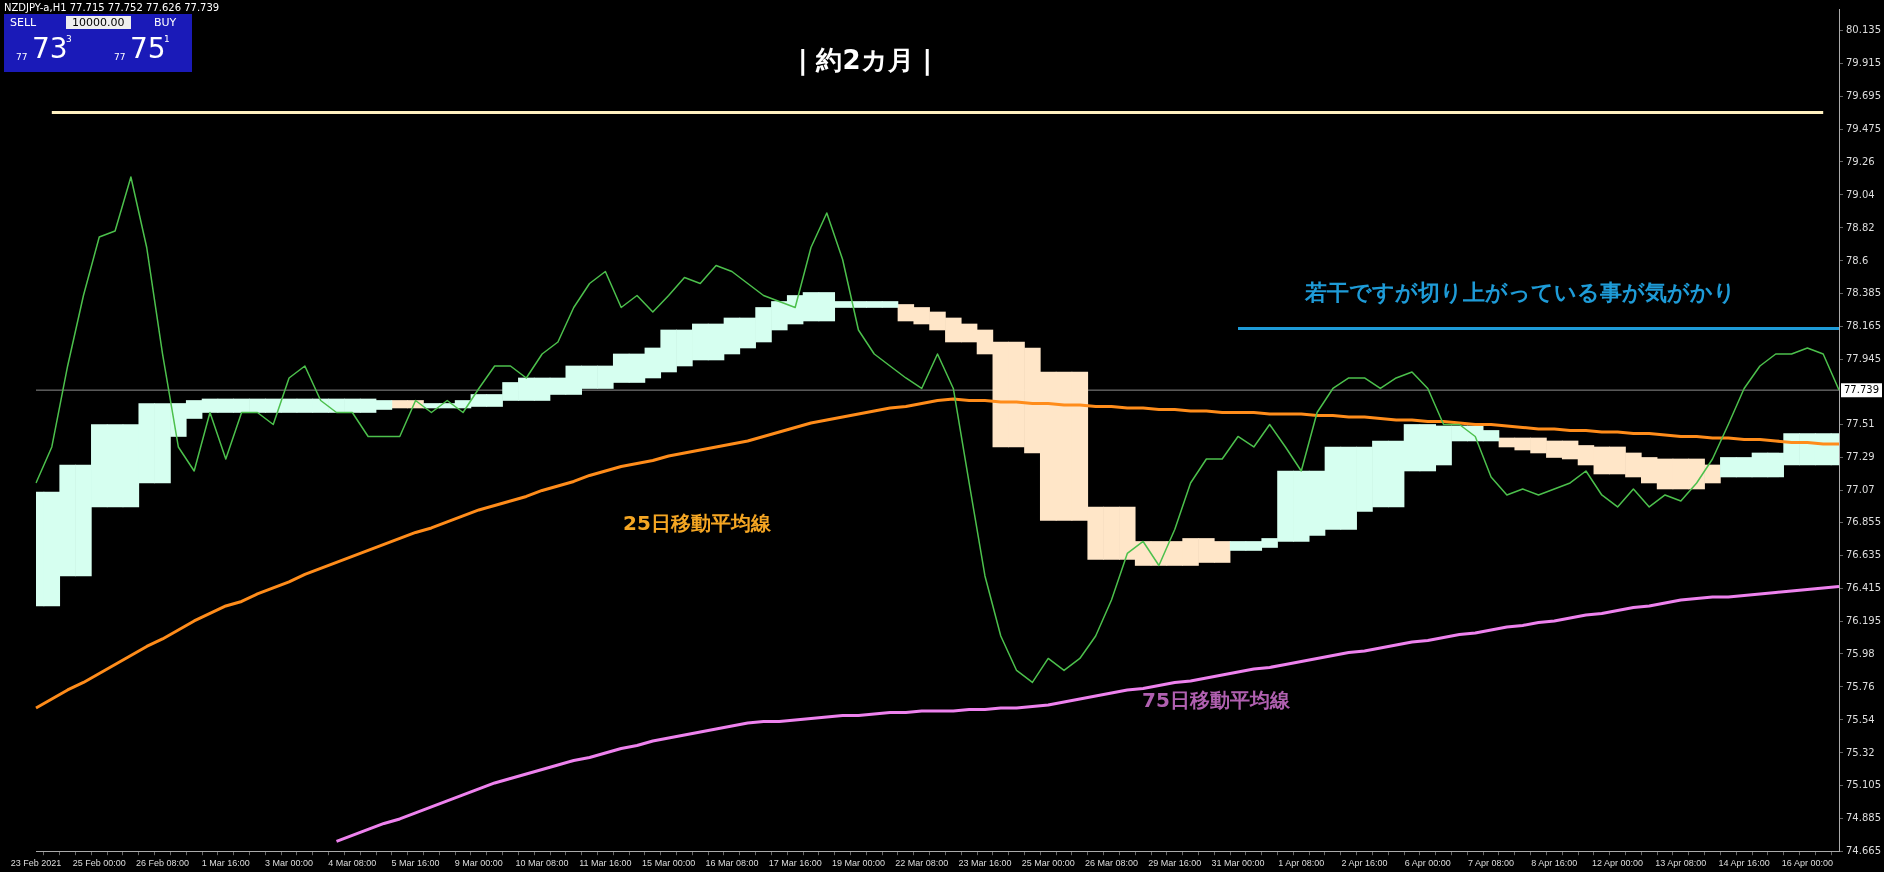  Describe the element at coordinates (120, 57) in the screenshot. I see `annotation: 77` at that location.